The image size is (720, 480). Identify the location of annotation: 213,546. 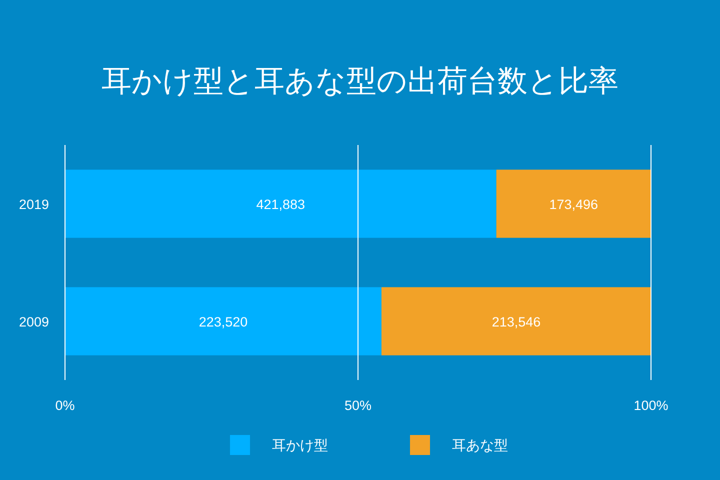
(516, 322).